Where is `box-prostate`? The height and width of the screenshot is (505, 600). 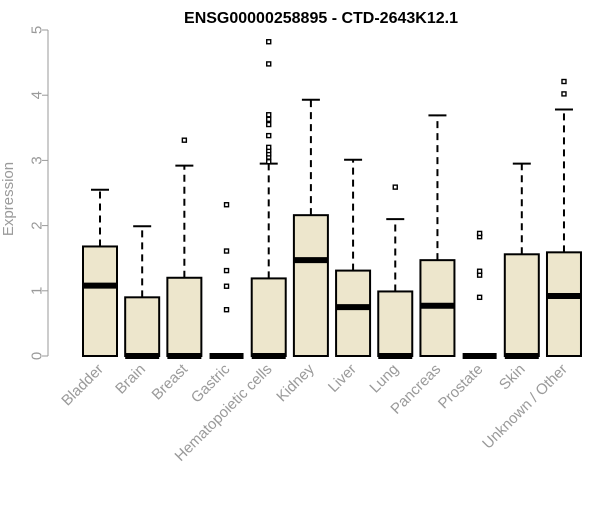 box-prostate is located at coordinates (479, 294).